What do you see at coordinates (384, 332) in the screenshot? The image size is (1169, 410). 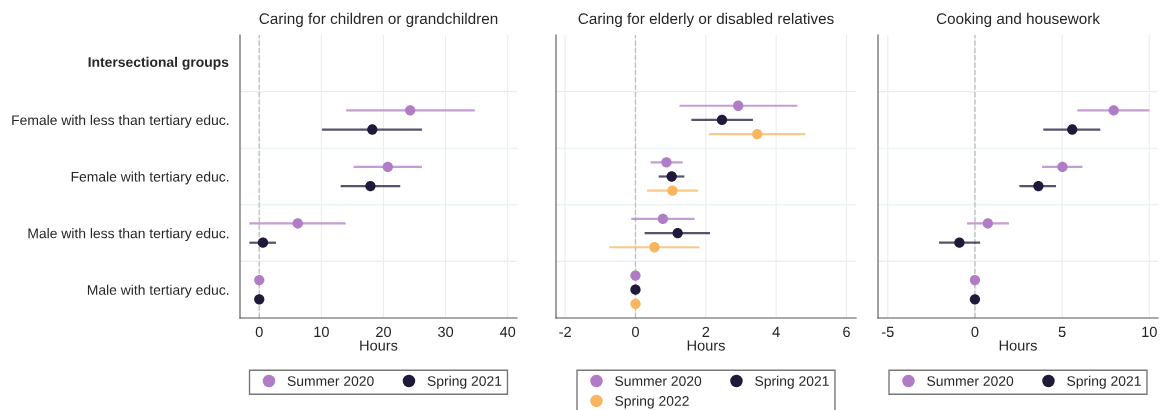 I see `x-tick-label: 20` at bounding box center [384, 332].